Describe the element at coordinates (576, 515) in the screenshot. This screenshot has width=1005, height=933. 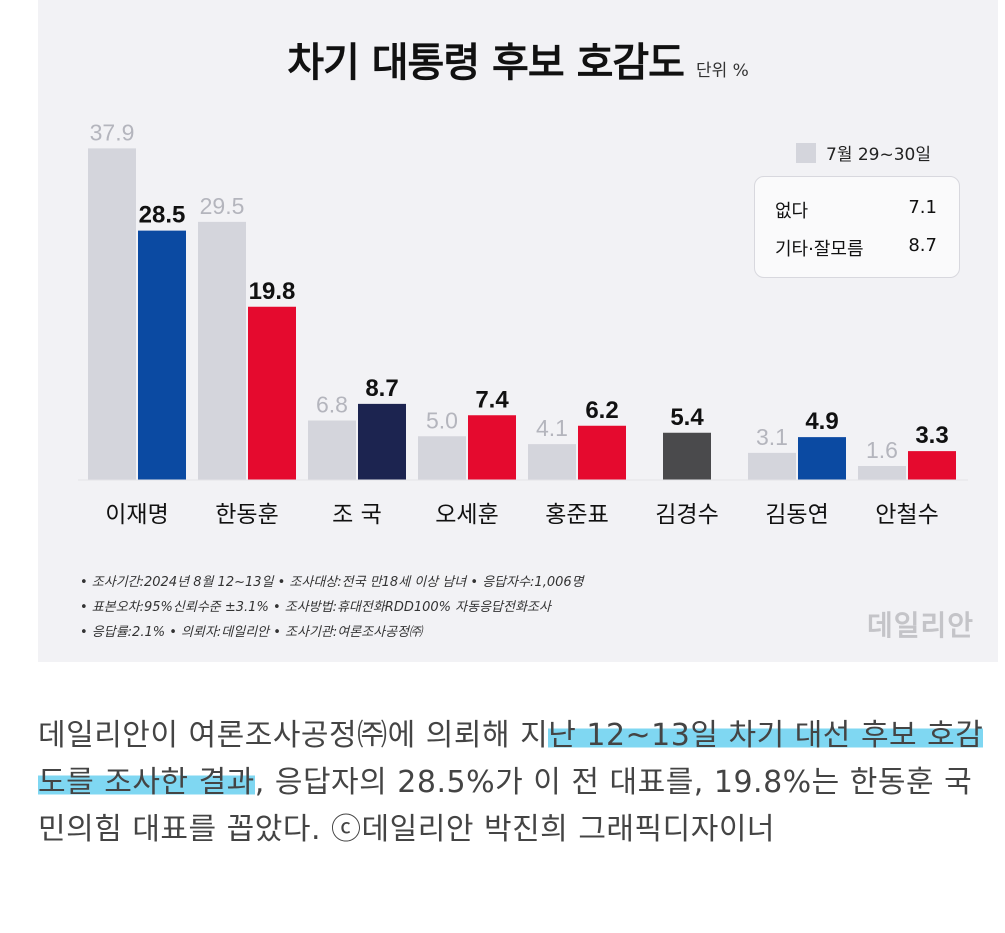
I see `category-label: 홍준표` at that location.